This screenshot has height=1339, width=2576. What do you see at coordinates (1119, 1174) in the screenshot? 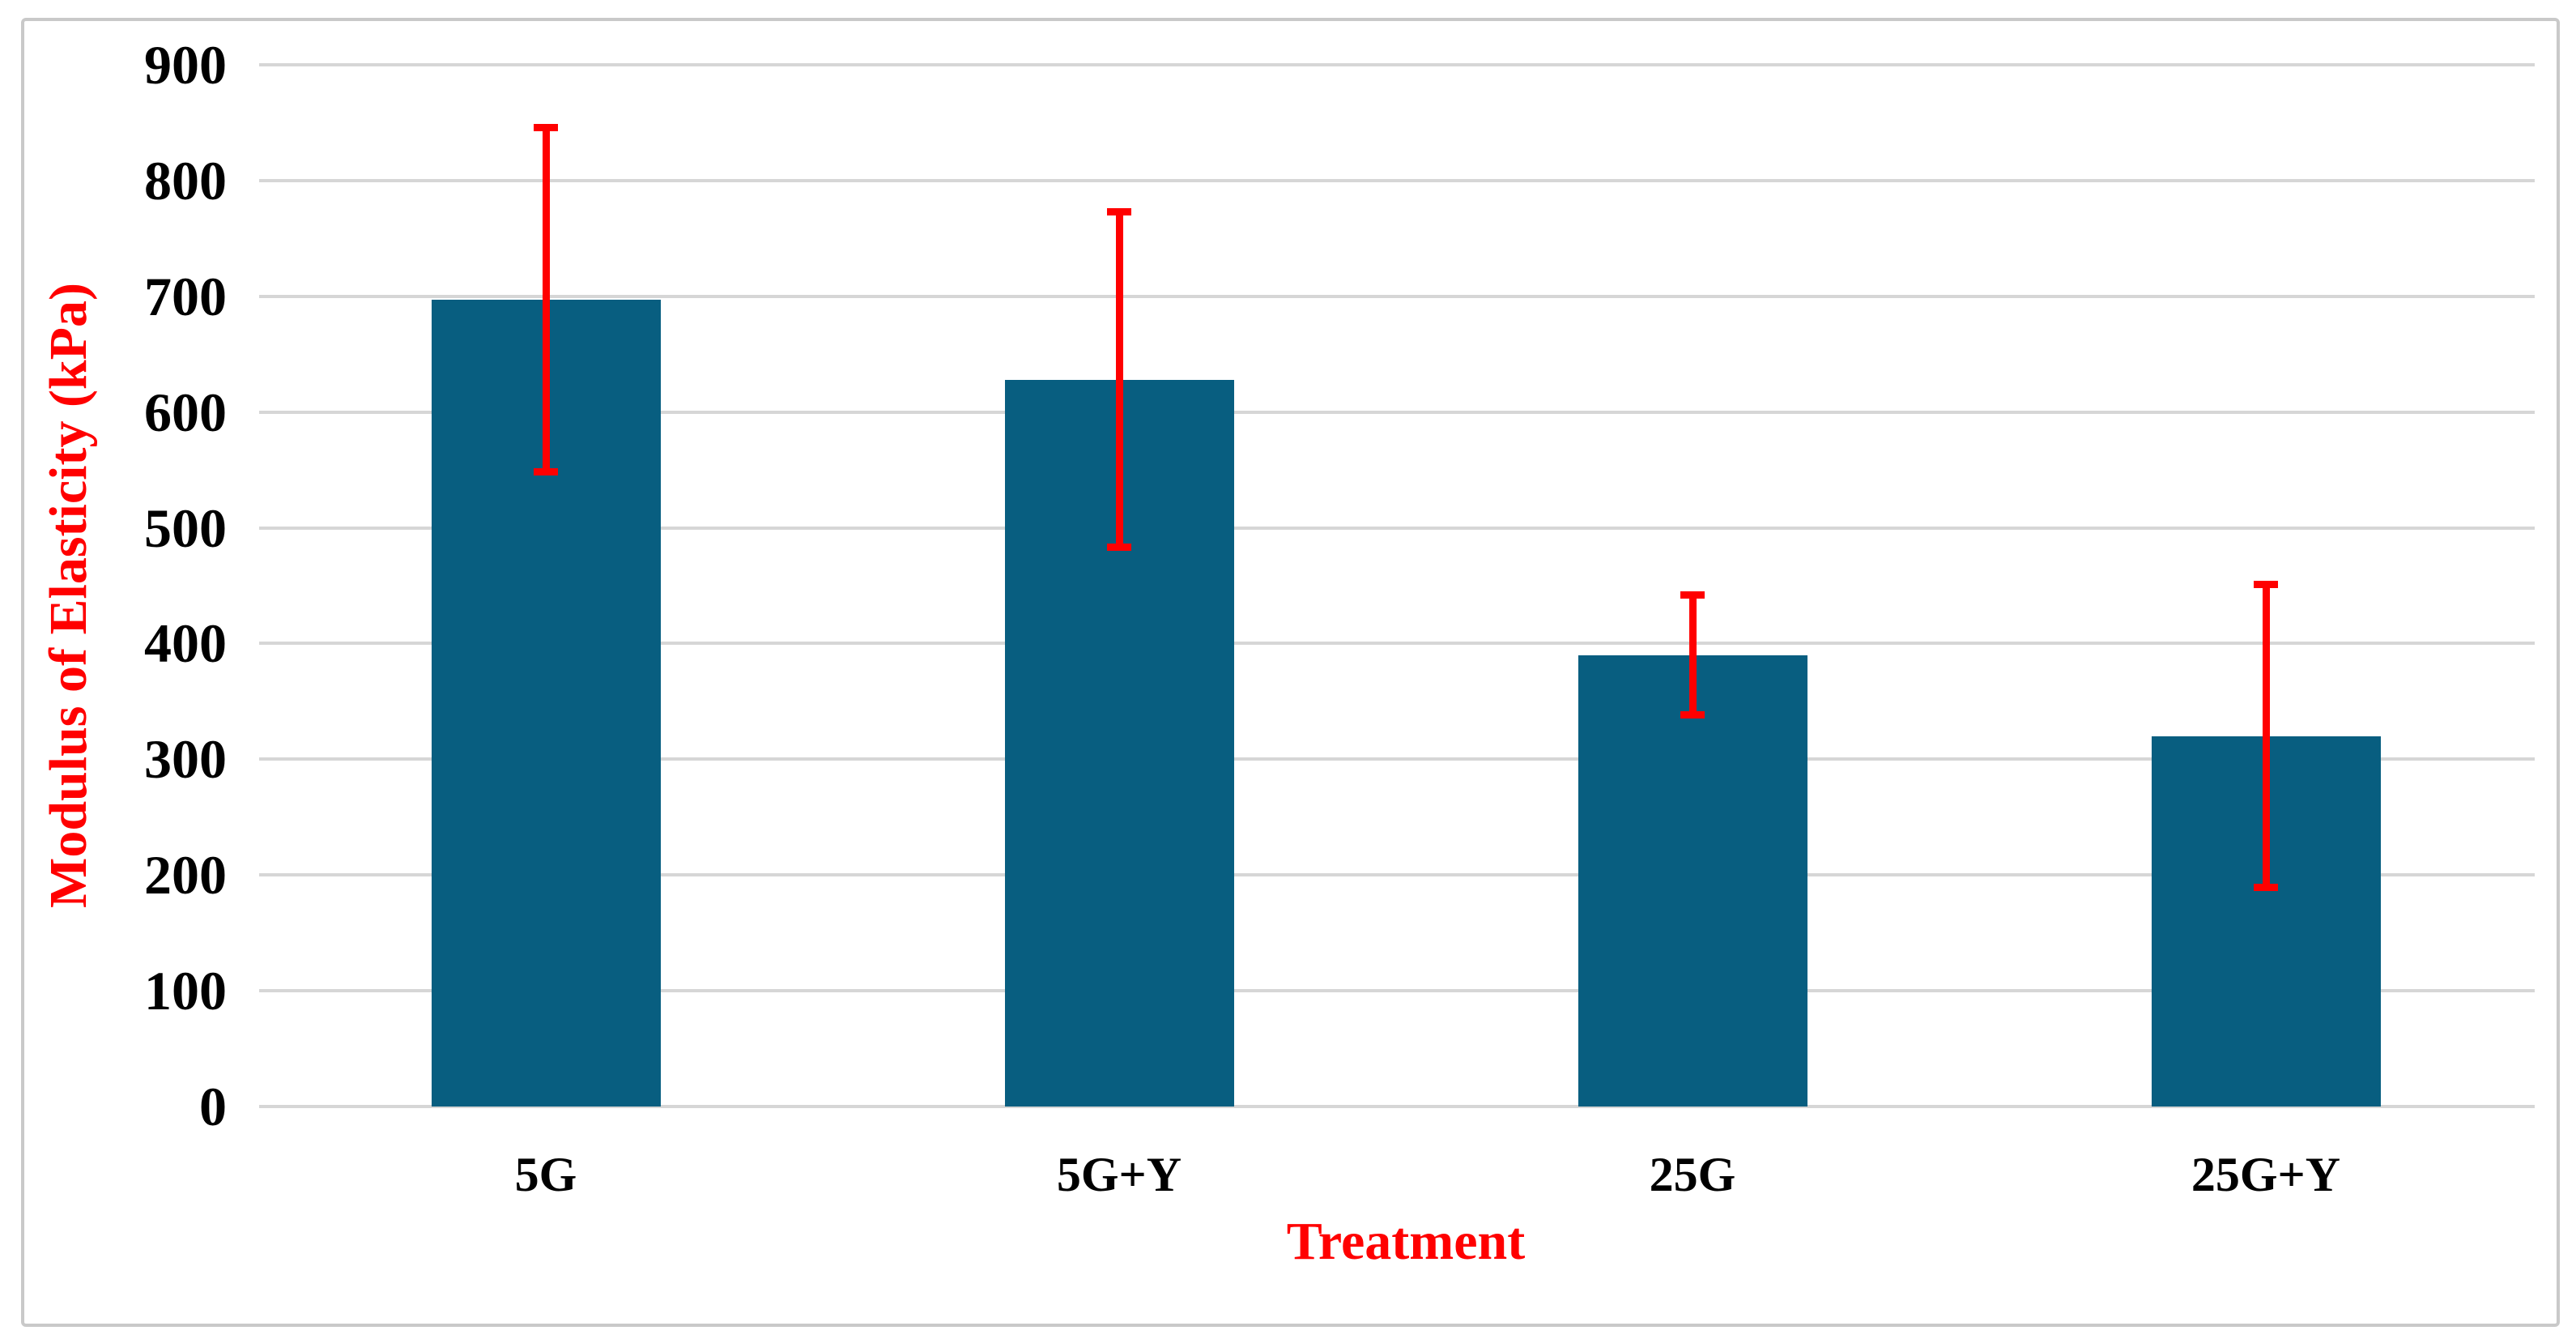
I see `x-category-label-5G+Y: 5G+Y` at bounding box center [1119, 1174].